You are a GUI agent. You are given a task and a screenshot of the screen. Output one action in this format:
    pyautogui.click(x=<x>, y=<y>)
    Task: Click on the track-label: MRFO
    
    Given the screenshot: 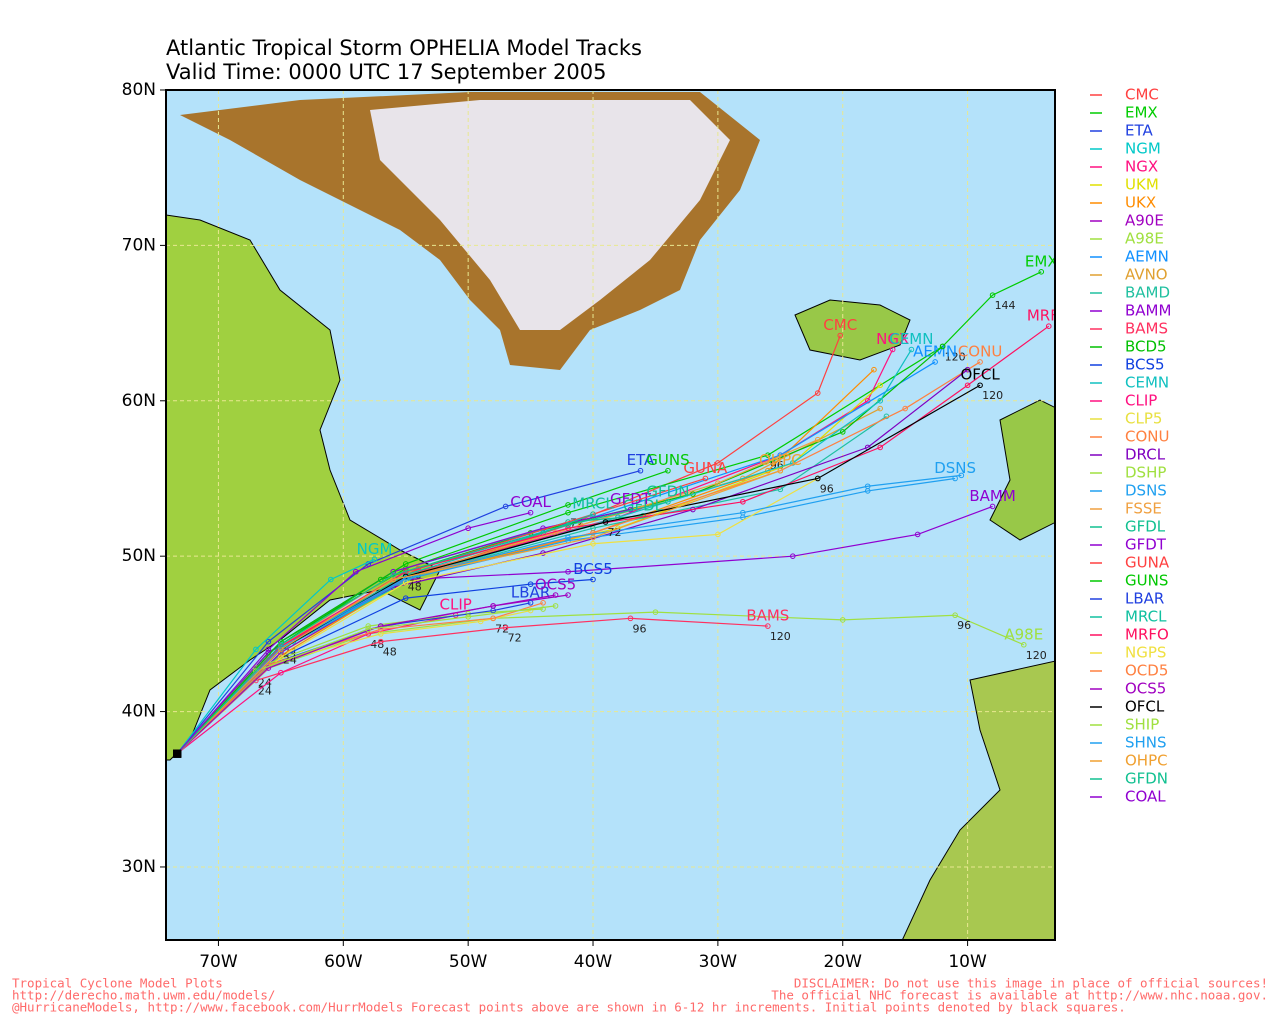 What is the action you would take?
    pyautogui.click(x=1049, y=316)
    